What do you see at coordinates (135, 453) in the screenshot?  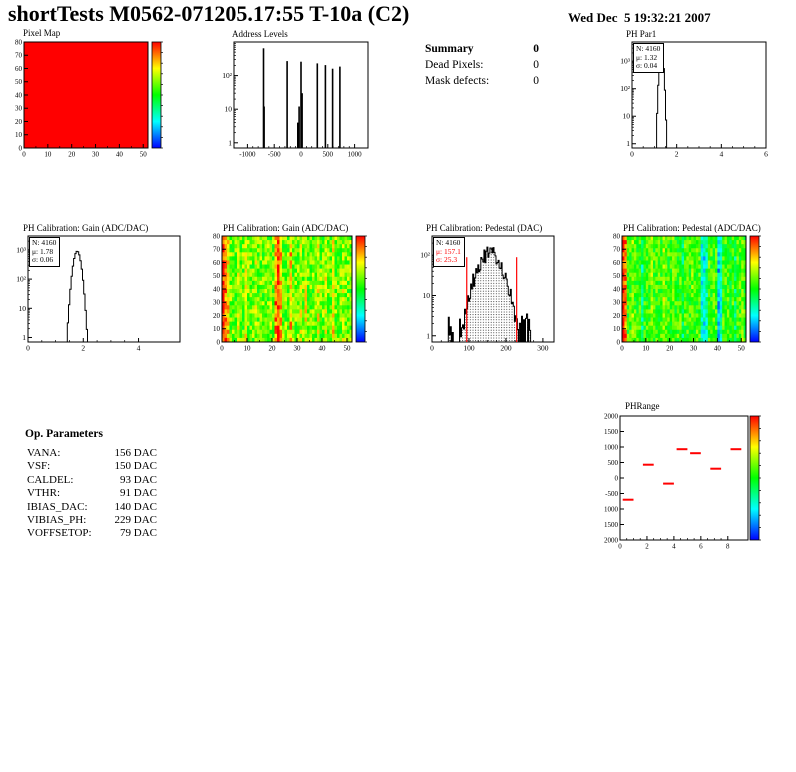 I see `param-value: 156 DAC` at bounding box center [135, 453].